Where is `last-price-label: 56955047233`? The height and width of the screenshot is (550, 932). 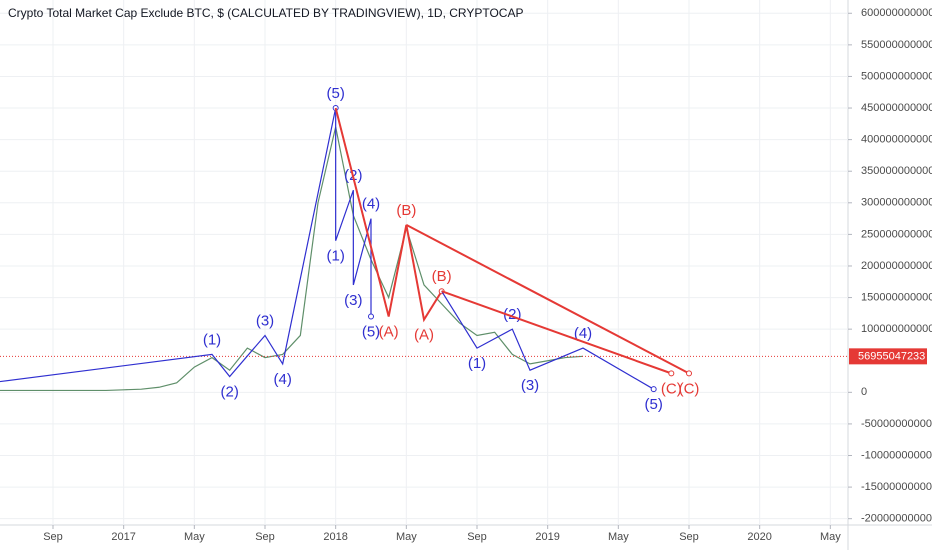 last-price-label: 56955047233 is located at coordinates (891, 356).